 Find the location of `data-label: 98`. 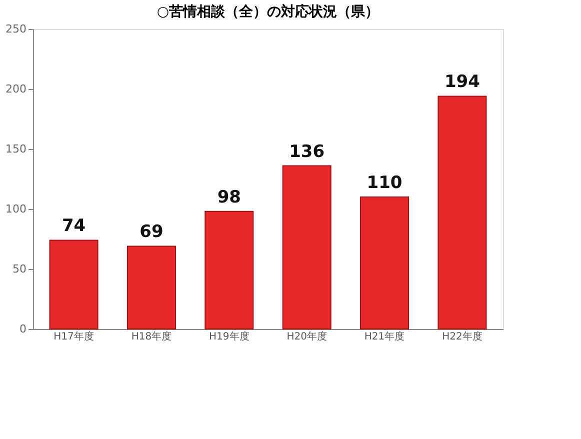

data-label: 98 is located at coordinates (229, 197).